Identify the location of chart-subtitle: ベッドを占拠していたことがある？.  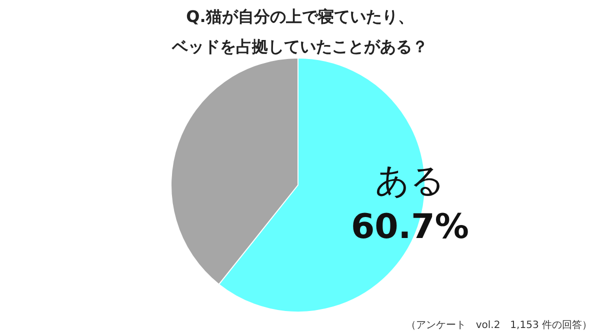
(299, 46).